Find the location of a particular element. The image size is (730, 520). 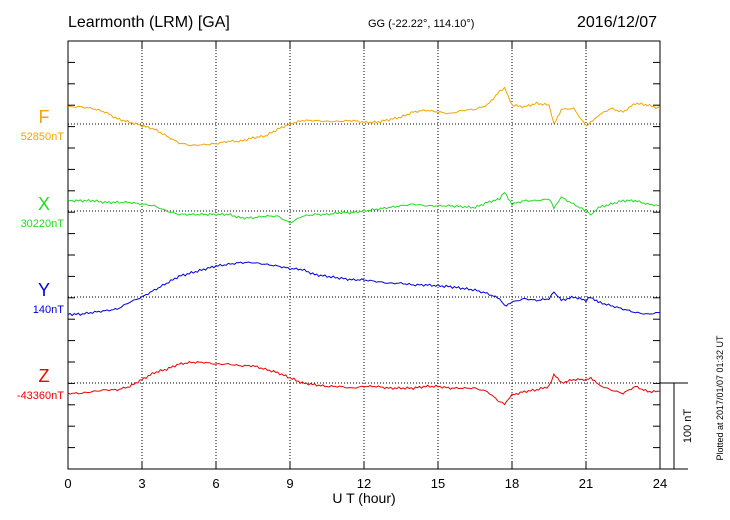

station-coordinates: GG (-22.22°, 114.10°) is located at coordinates (421, 24).